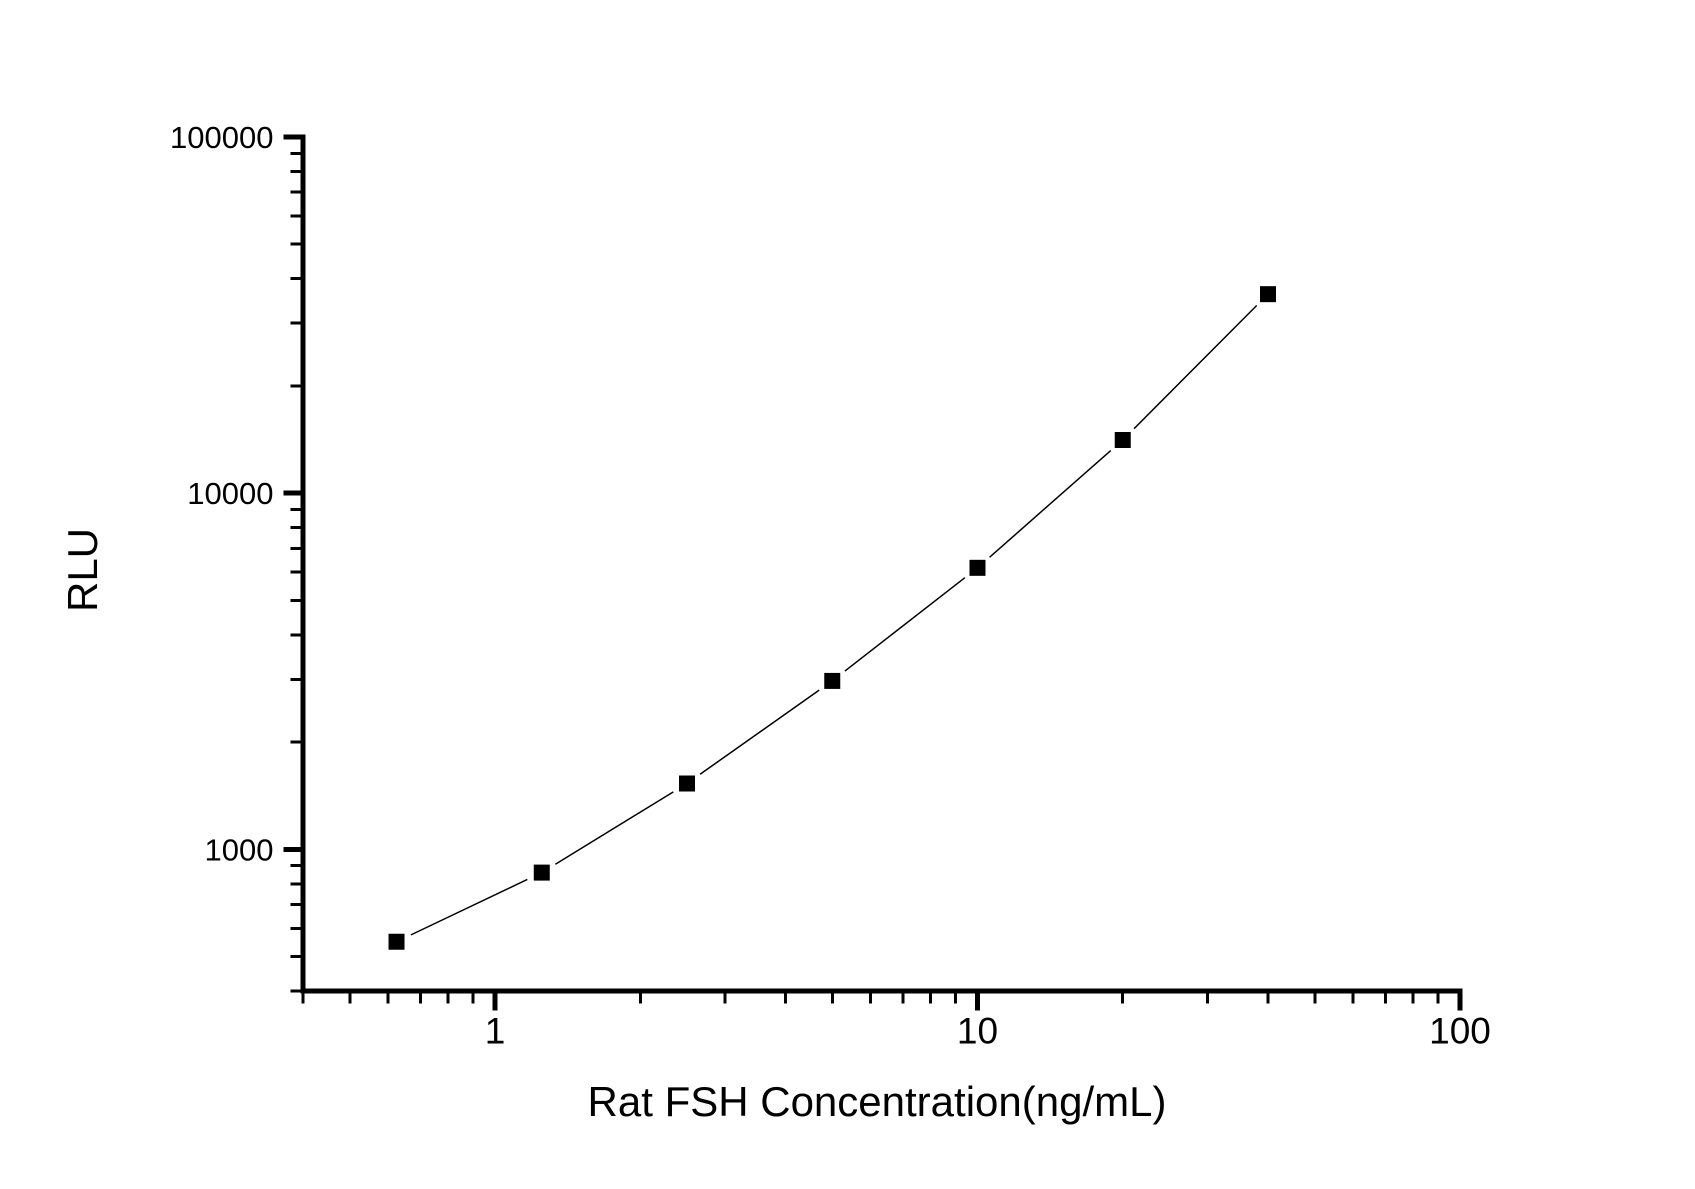  Describe the element at coordinates (230, 493) in the screenshot. I see `y-tick-label: 10000` at that location.